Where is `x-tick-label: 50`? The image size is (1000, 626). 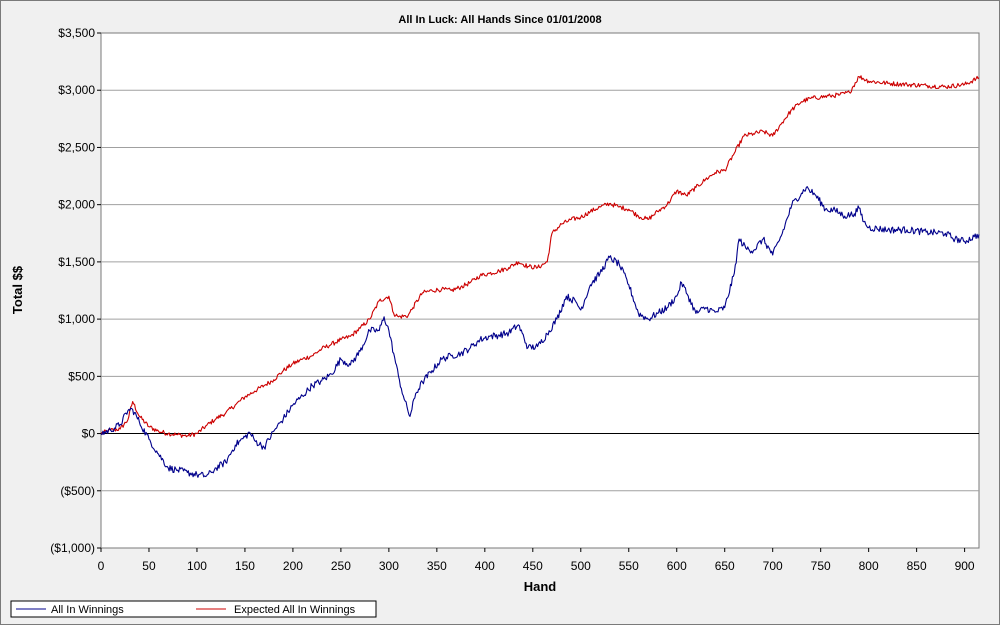
x-tick-label: 50 is located at coordinates (149, 566).